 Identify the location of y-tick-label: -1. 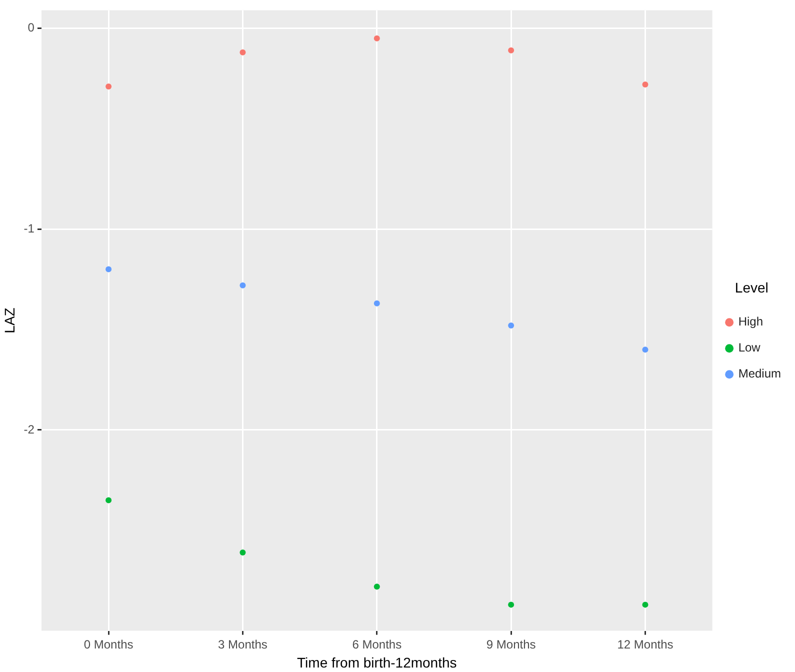
(29, 228).